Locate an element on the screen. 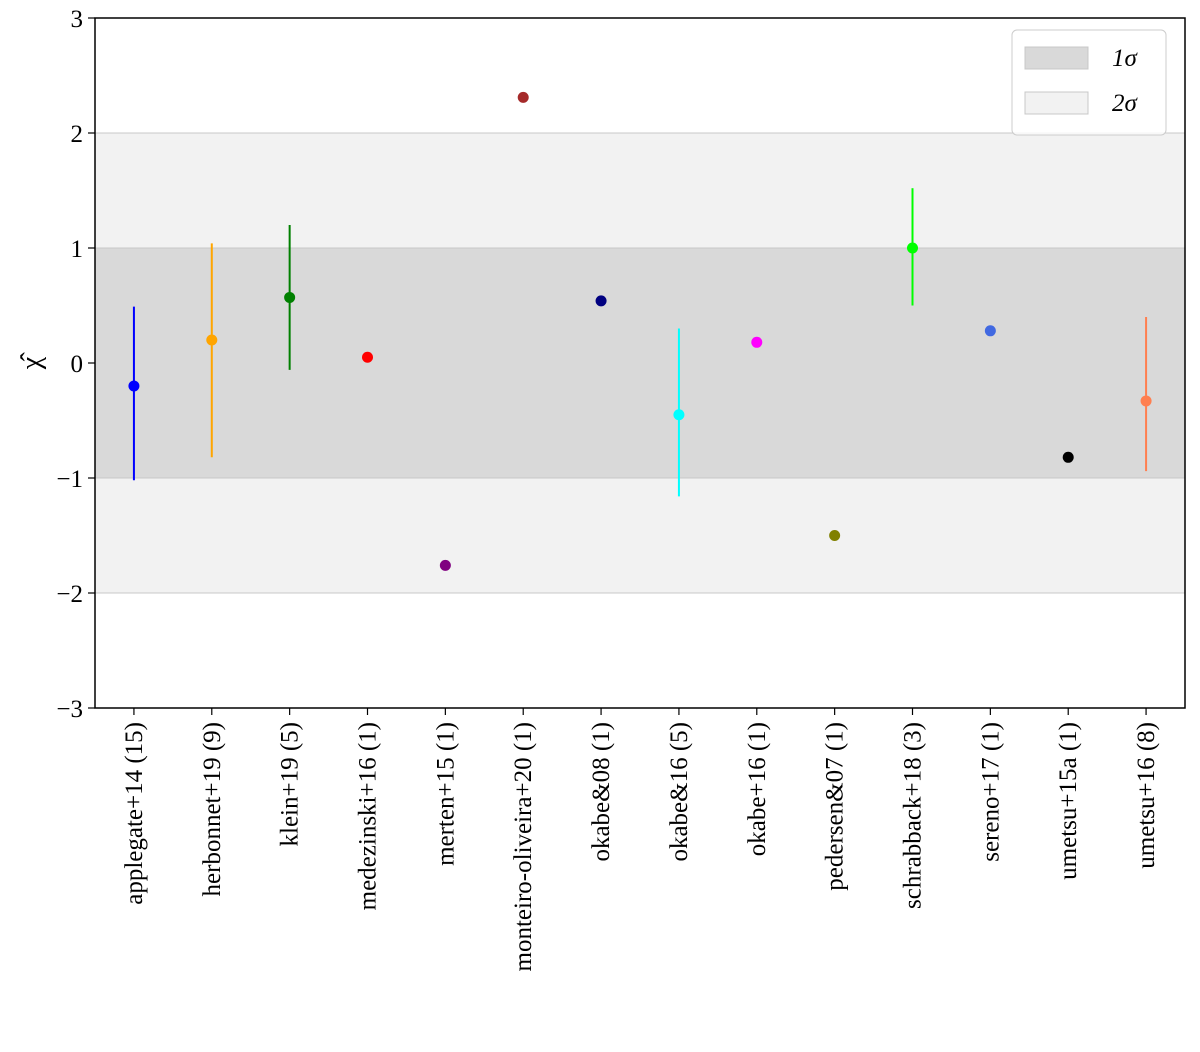 The image size is (1200, 1052). x-tick-label: umetsu+16 (8) is located at coordinates (1146, 795).